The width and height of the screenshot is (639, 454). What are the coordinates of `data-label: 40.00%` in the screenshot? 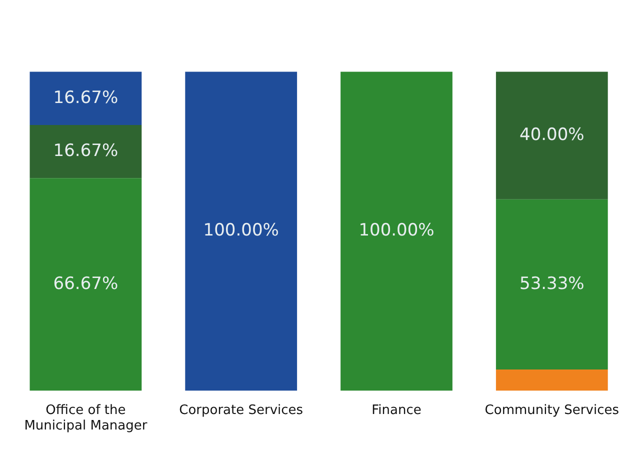 It's located at (551, 135).